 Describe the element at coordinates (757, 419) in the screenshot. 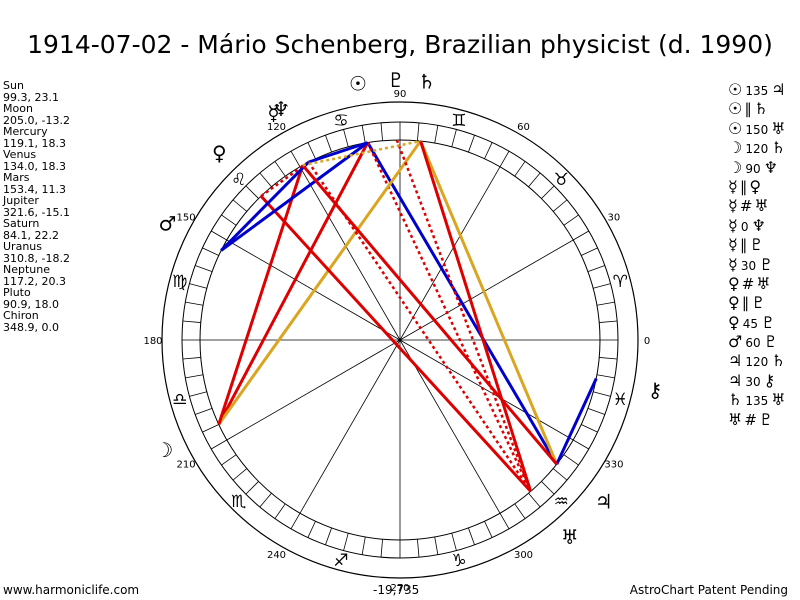

I see `aspect-row: ♅ # ♇` at that location.